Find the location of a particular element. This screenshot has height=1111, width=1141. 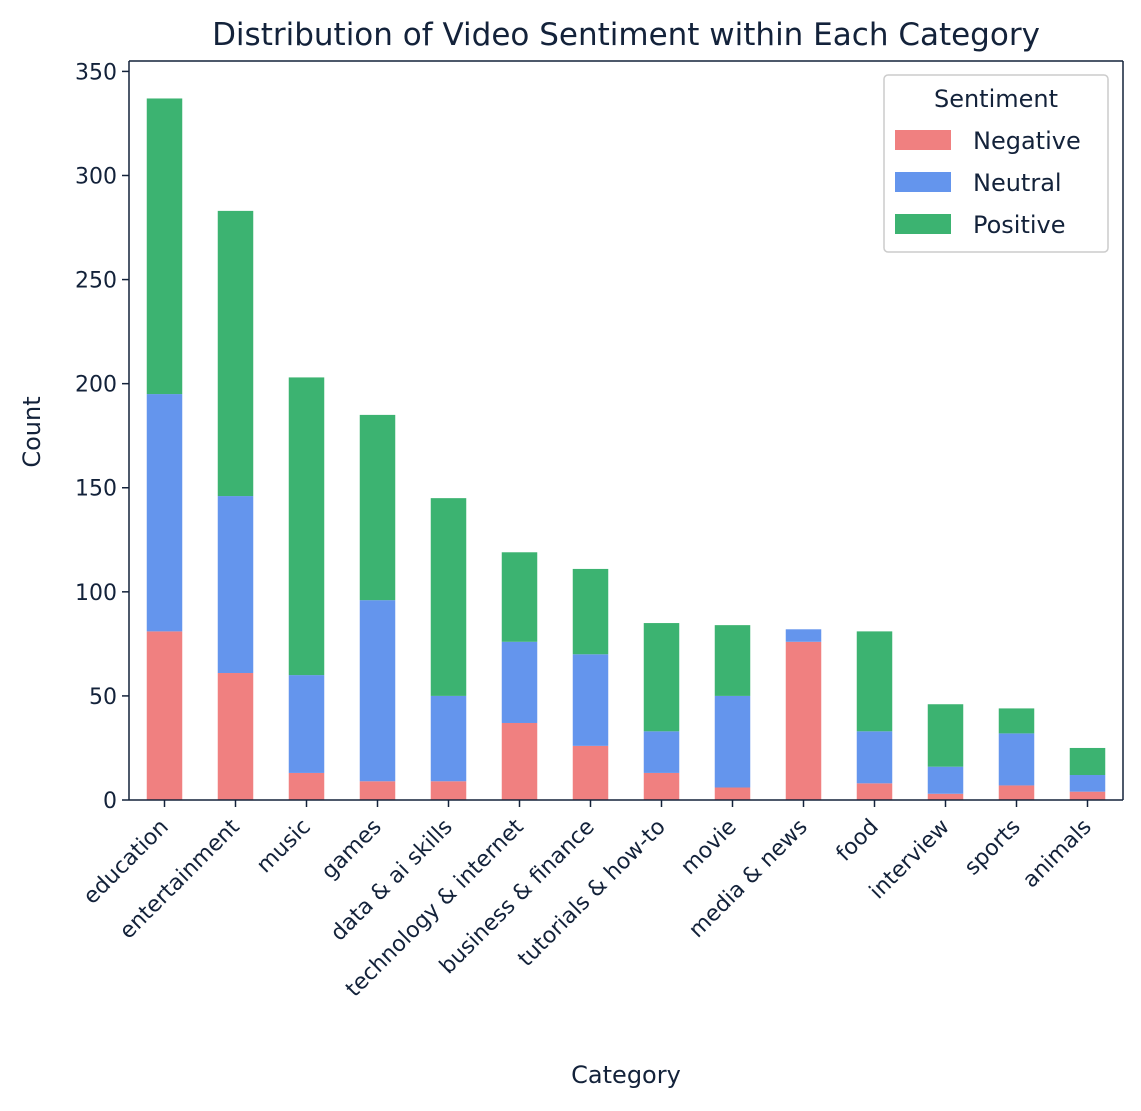

y-tick-label: 0 is located at coordinates (110, 801).